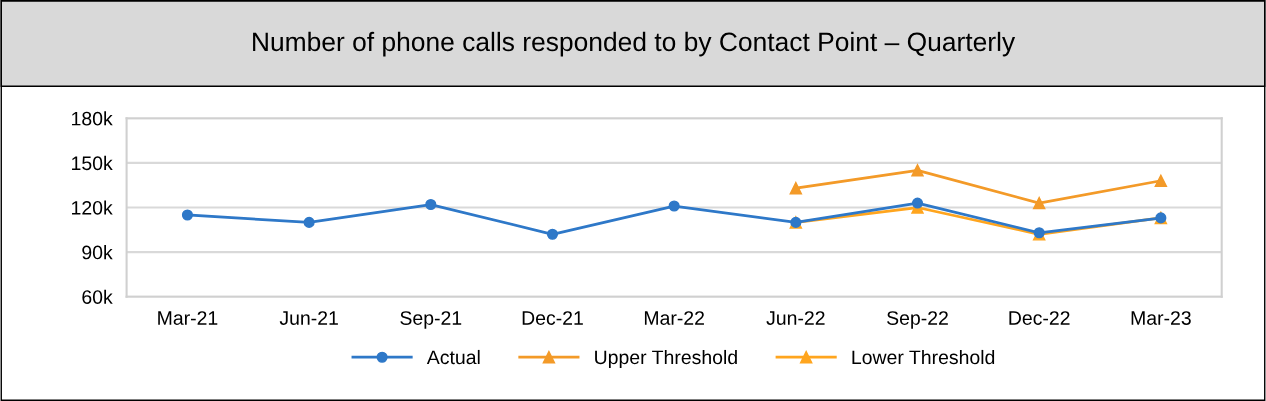 The height and width of the screenshot is (401, 1266). What do you see at coordinates (1039, 318) in the screenshot?
I see `x-tick-label: Dec-22` at bounding box center [1039, 318].